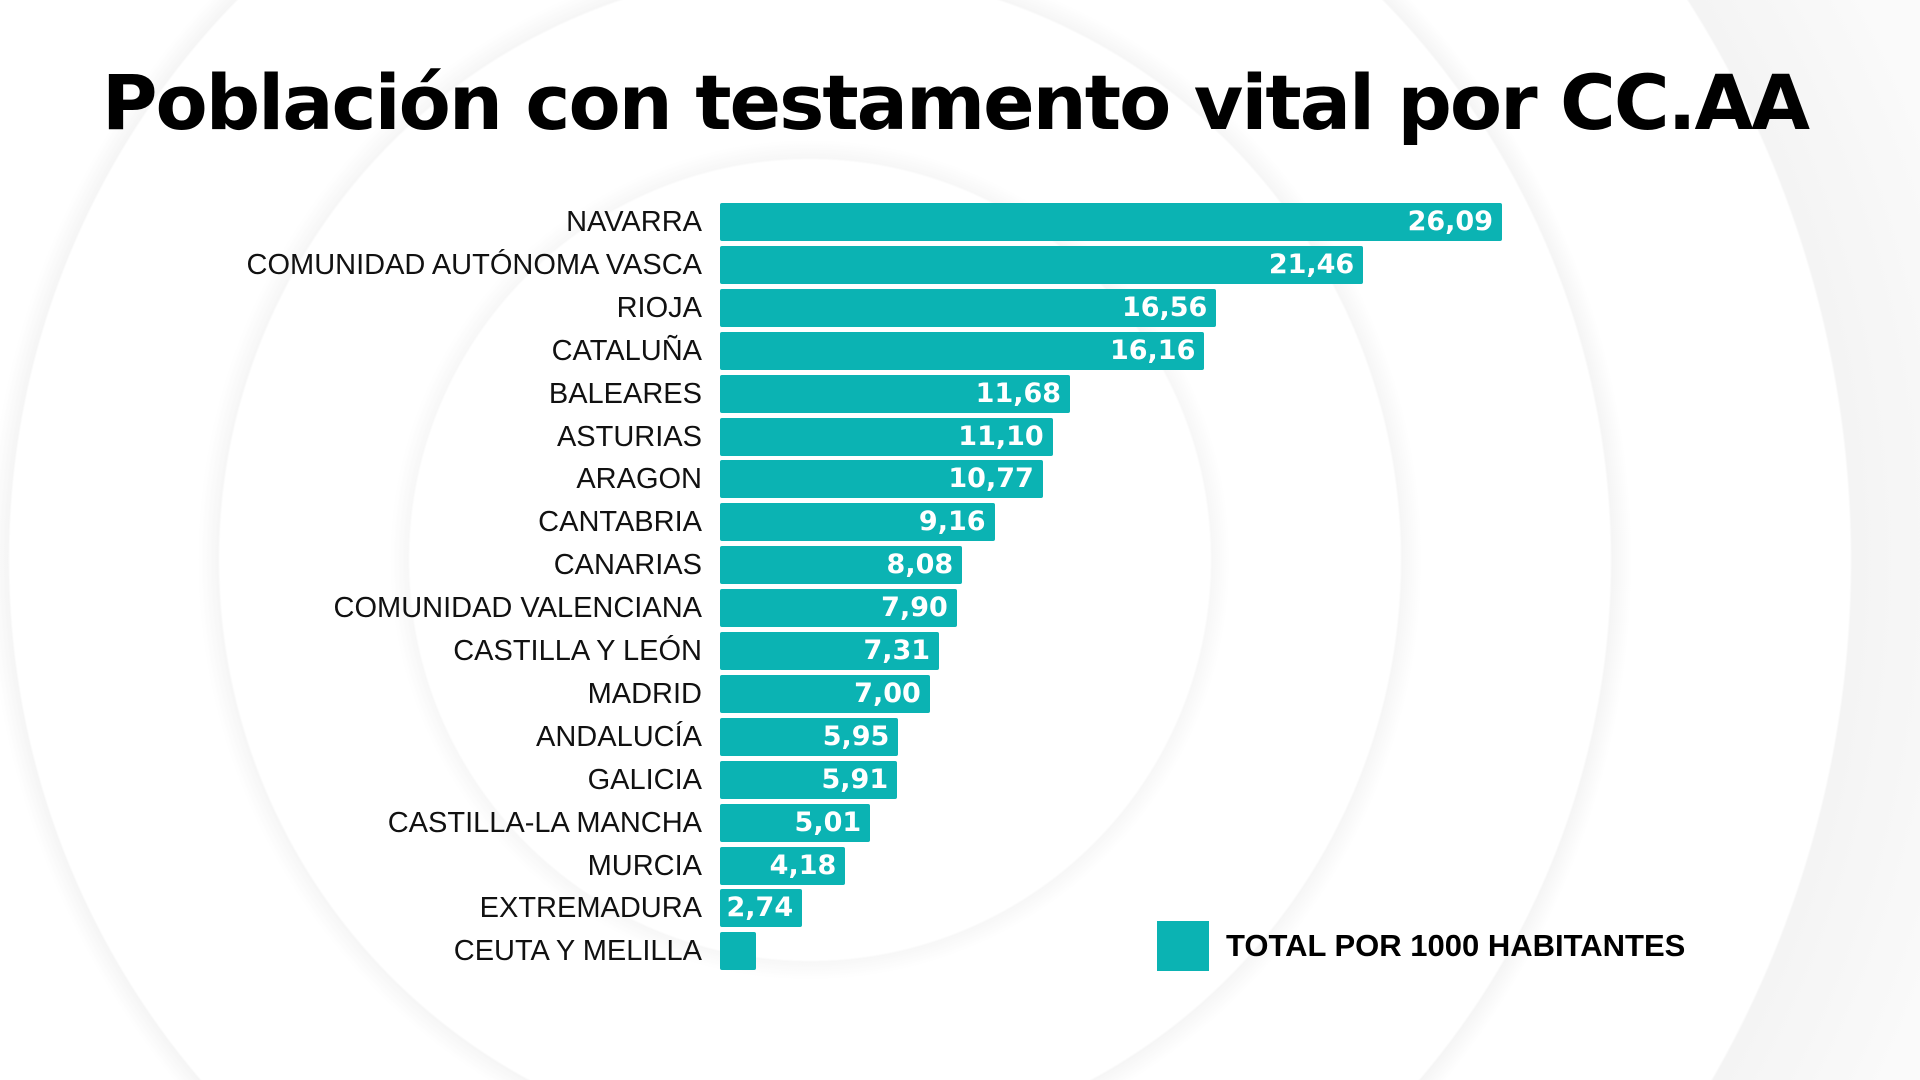 This screenshot has height=1080, width=1920. What do you see at coordinates (1450, 221) in the screenshot?
I see `data-label: 26,09` at bounding box center [1450, 221].